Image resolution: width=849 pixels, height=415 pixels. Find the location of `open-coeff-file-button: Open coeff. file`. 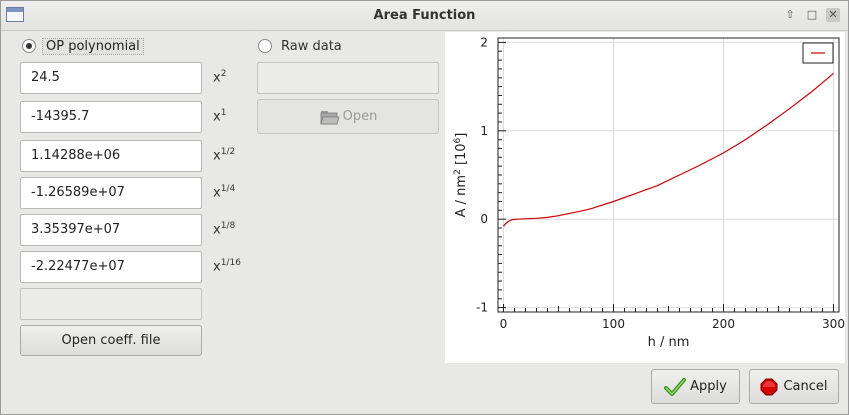

open-coeff-file-button: Open coeff. file is located at coordinates (111, 340).